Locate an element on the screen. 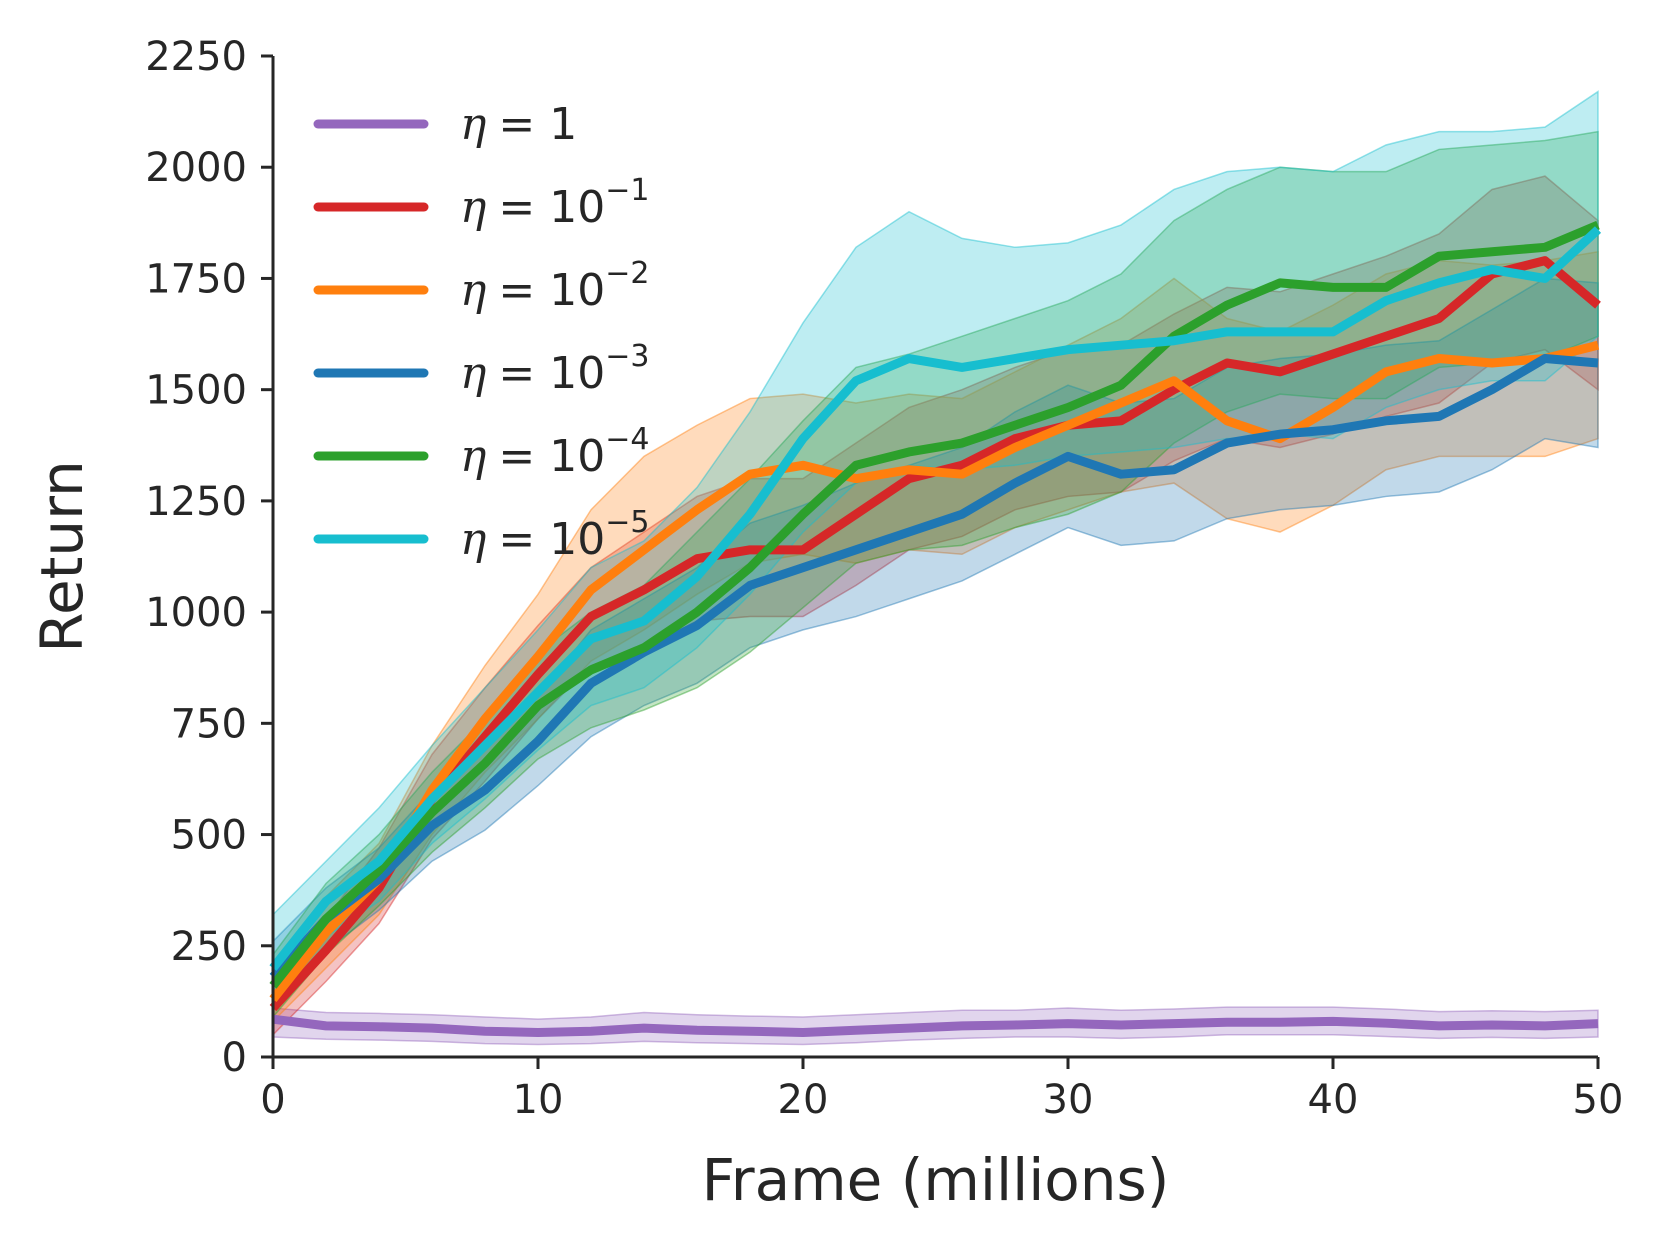  x-tick-label: 30 is located at coordinates (1068, 1100).